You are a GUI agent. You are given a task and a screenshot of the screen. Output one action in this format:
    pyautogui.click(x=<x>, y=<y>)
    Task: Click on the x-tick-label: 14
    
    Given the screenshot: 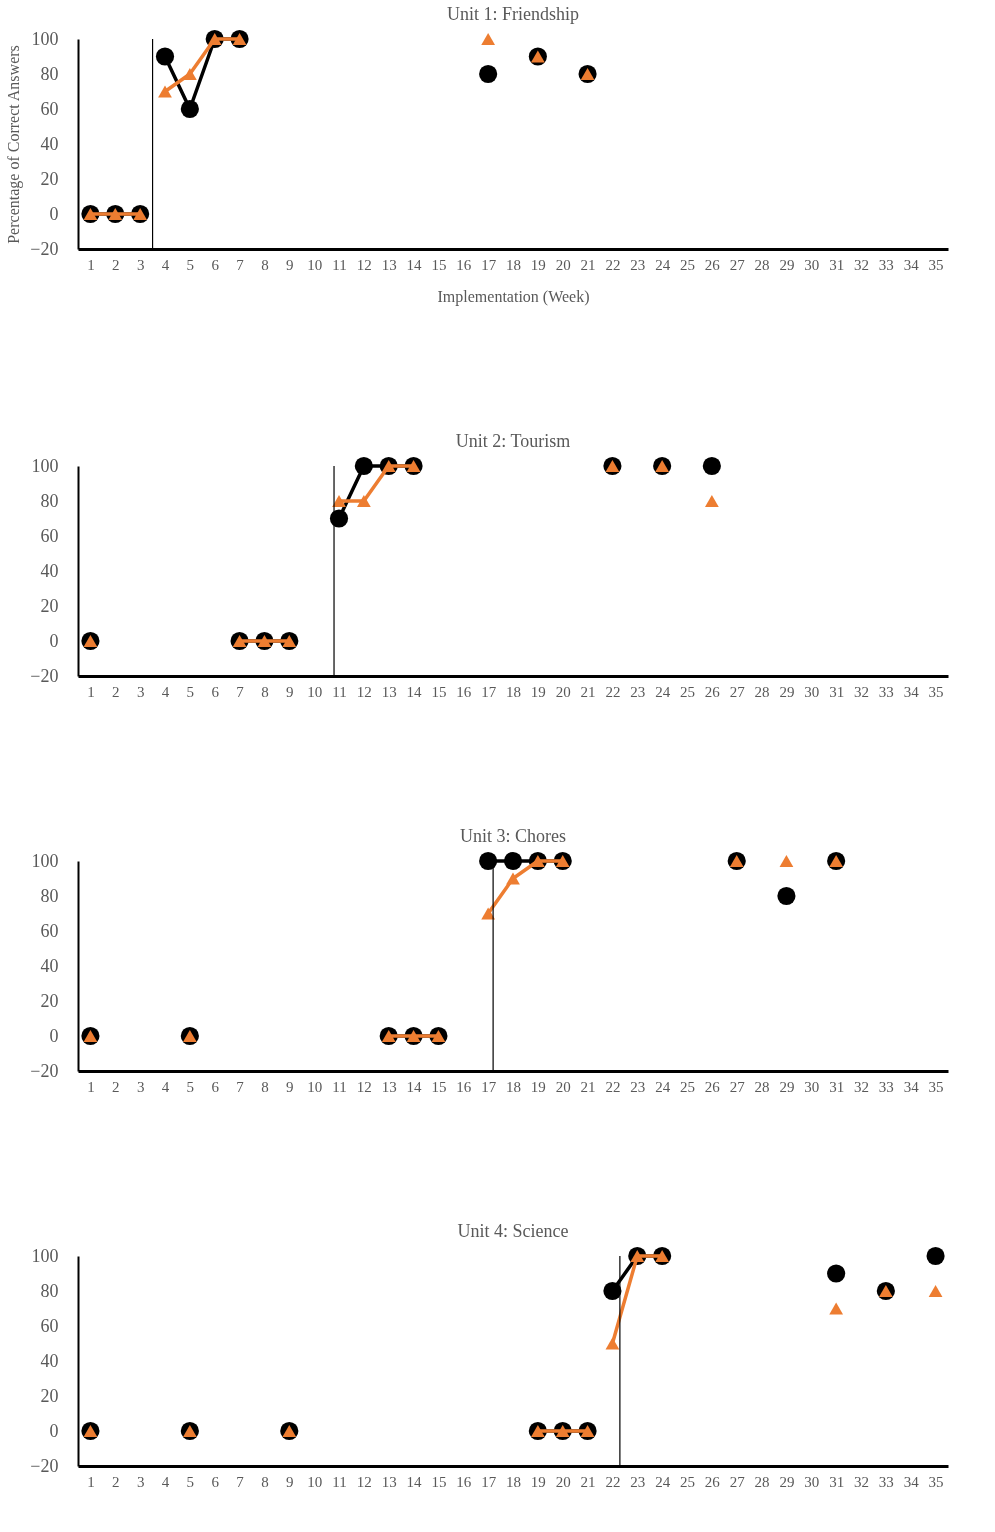 What is the action you would take?
    pyautogui.click(x=414, y=1481)
    